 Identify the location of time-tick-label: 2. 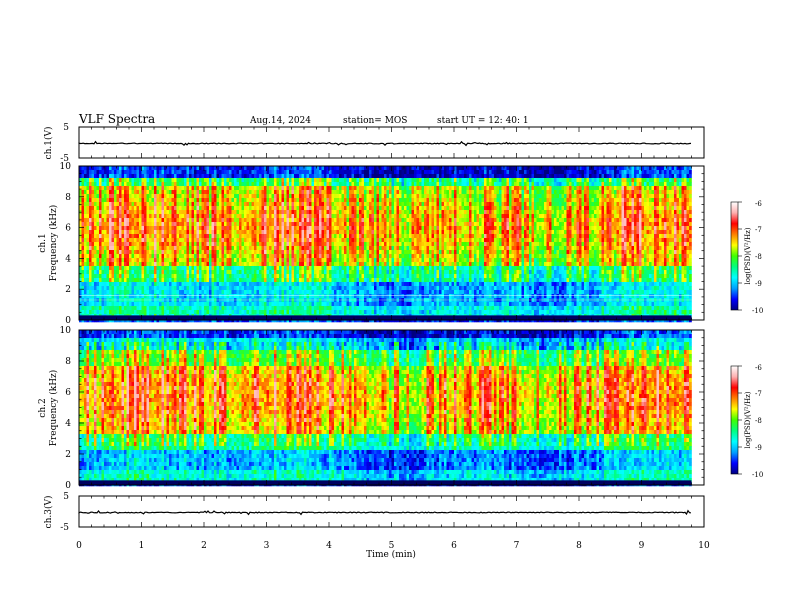
(204, 546).